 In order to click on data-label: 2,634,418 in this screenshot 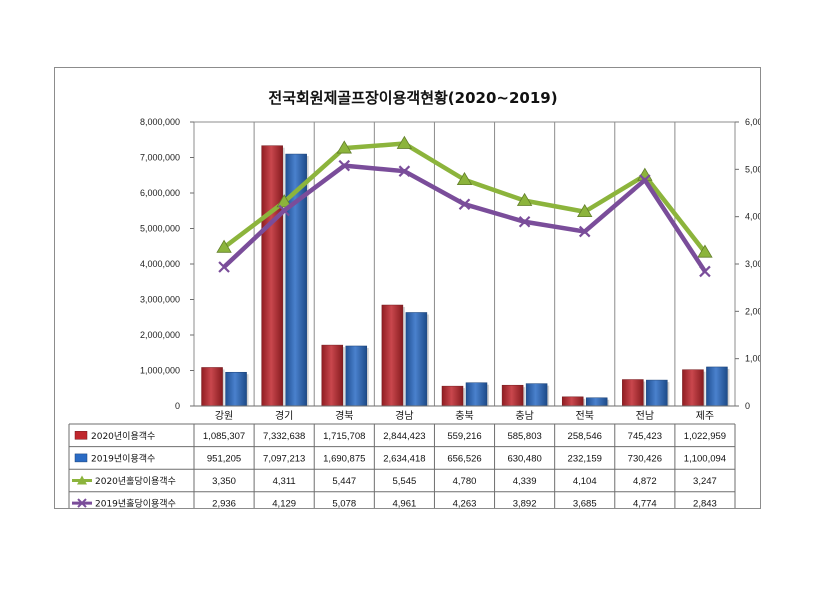, I will do `click(404, 458)`.